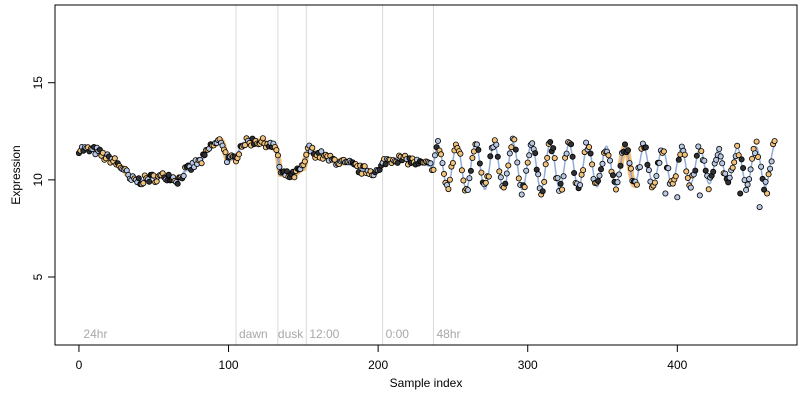 This screenshot has height=400, width=800. What do you see at coordinates (229, 365) in the screenshot?
I see `x-tick-label-1: 100` at bounding box center [229, 365].